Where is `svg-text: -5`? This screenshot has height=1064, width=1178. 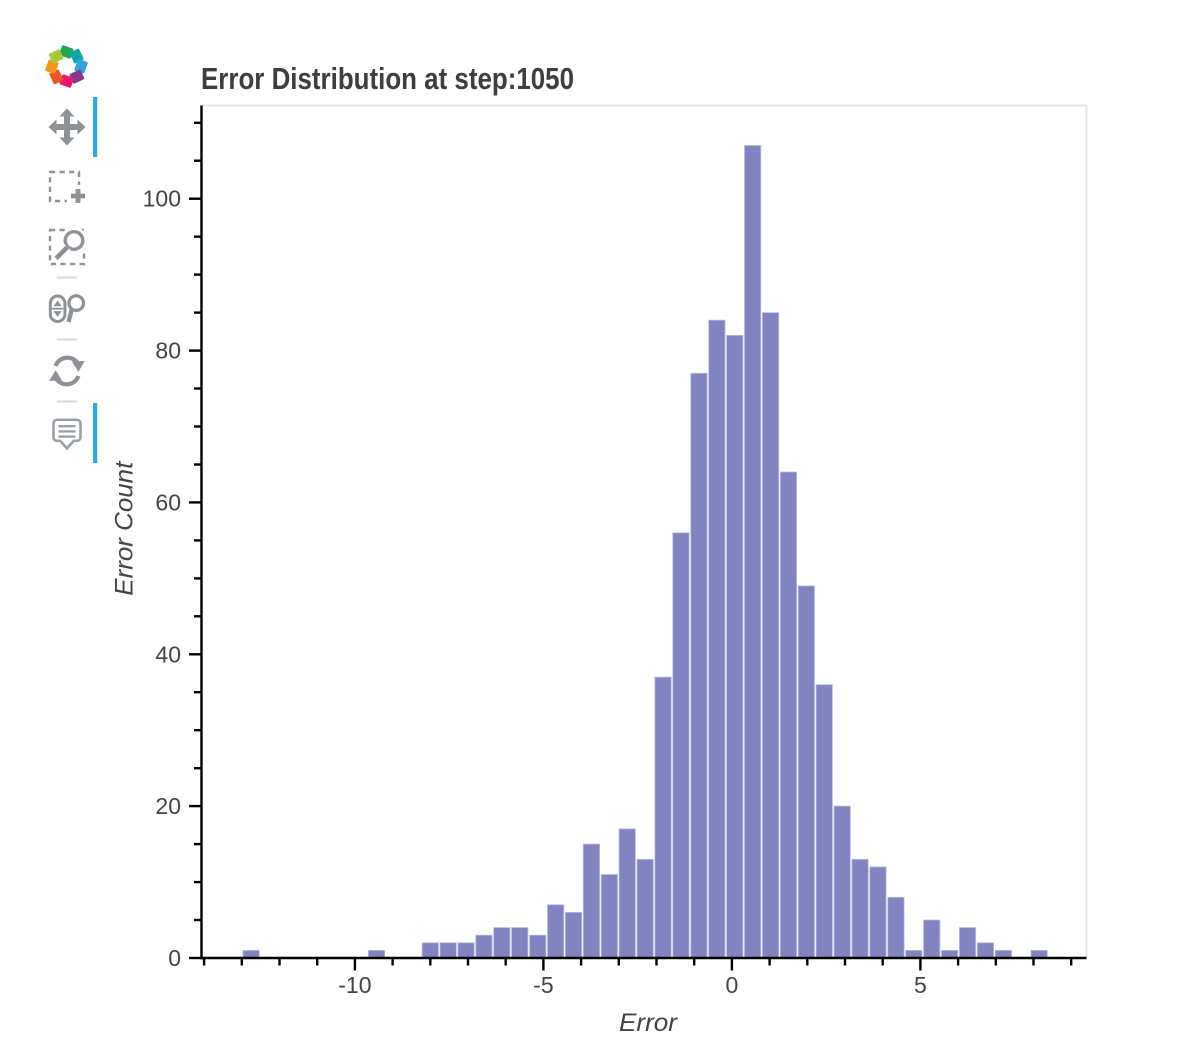 svg-text: -5 is located at coordinates (543, 985).